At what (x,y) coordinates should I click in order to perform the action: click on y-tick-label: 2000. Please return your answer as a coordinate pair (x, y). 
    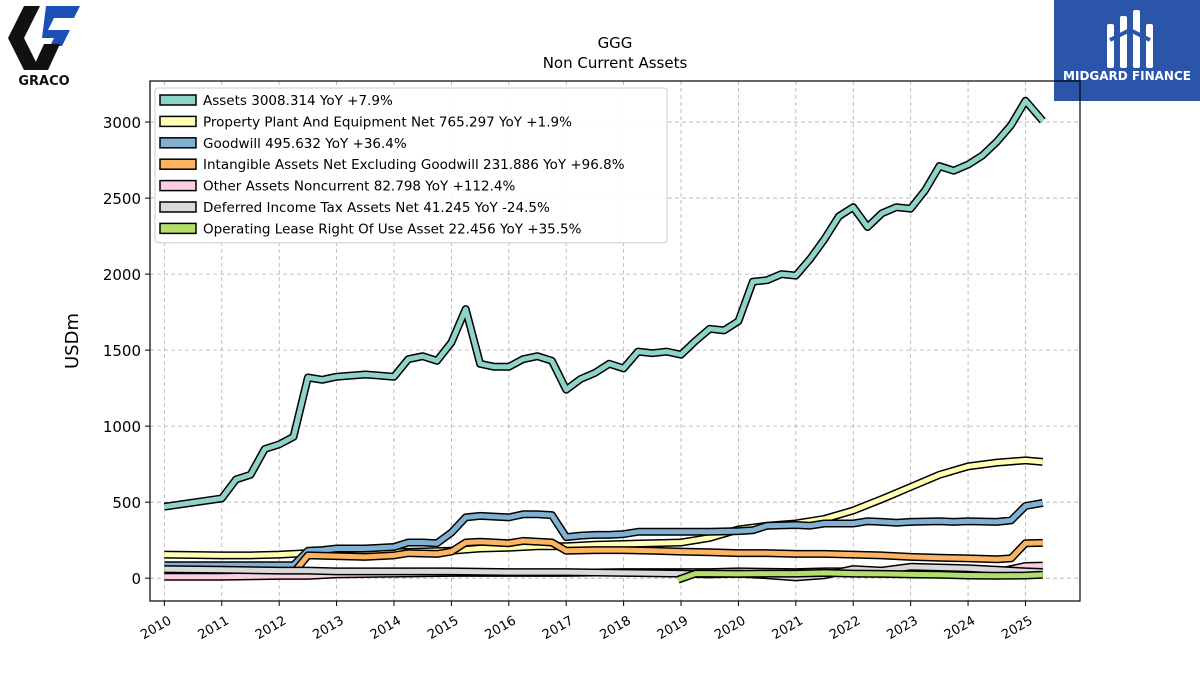
    Looking at the image, I should click on (122, 275).